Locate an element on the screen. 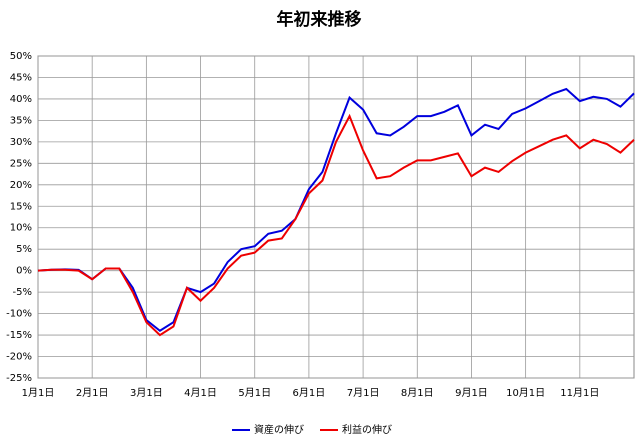 The image size is (638, 448). y-tick-label: -25% is located at coordinates (19, 378).